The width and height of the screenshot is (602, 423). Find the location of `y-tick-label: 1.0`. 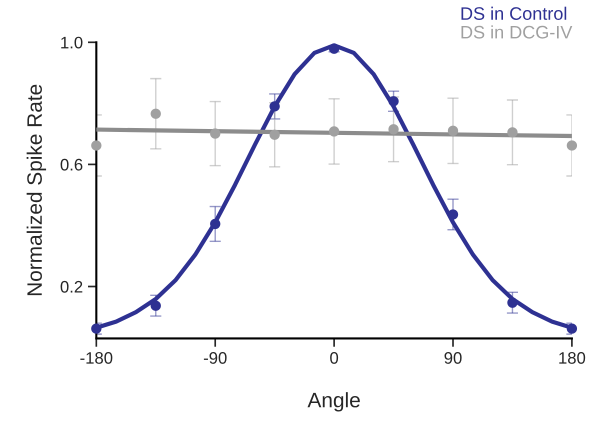

y-tick-label: 1.0 is located at coordinates (71, 42).